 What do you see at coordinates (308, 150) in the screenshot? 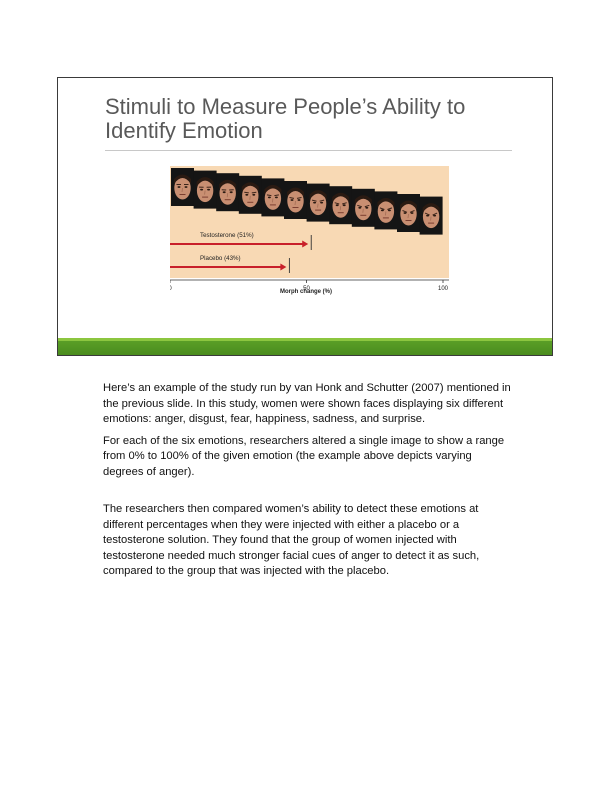
I see `title-divider` at bounding box center [308, 150].